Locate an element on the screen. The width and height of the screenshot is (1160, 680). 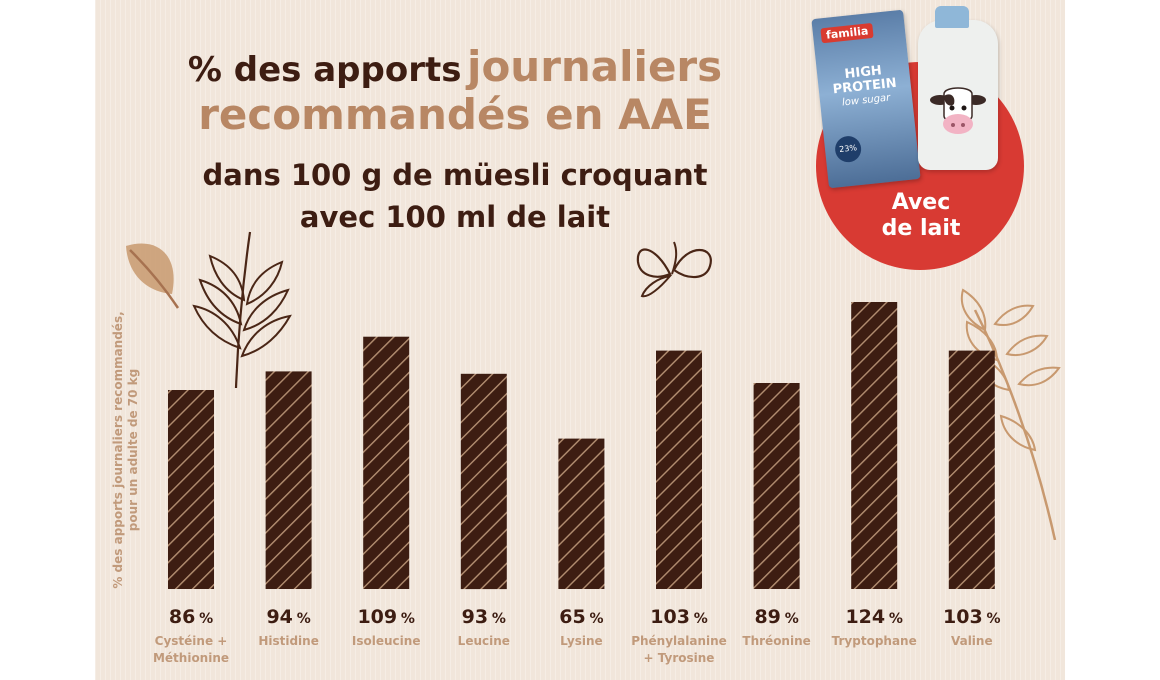
cow-face-icon is located at coordinates (958, 110).